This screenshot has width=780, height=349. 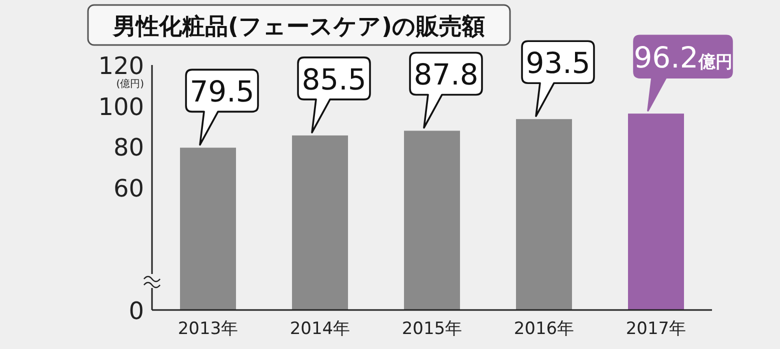 I want to click on x-tick-label: 2014年, so click(x=320, y=329).